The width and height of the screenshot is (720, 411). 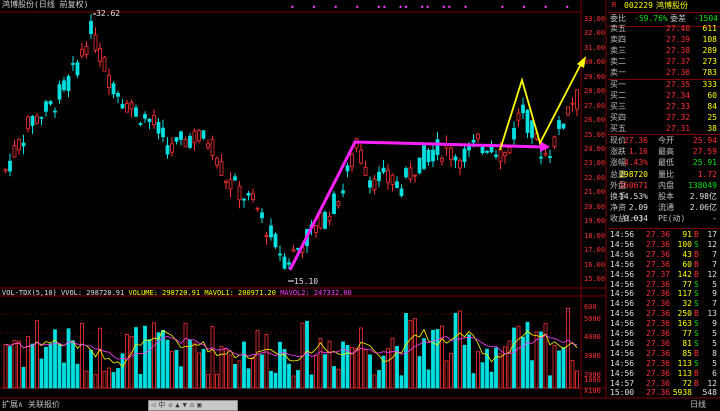 I want to click on tick-row: 14:56 27.36 60 B 7, so click(x=664, y=265).